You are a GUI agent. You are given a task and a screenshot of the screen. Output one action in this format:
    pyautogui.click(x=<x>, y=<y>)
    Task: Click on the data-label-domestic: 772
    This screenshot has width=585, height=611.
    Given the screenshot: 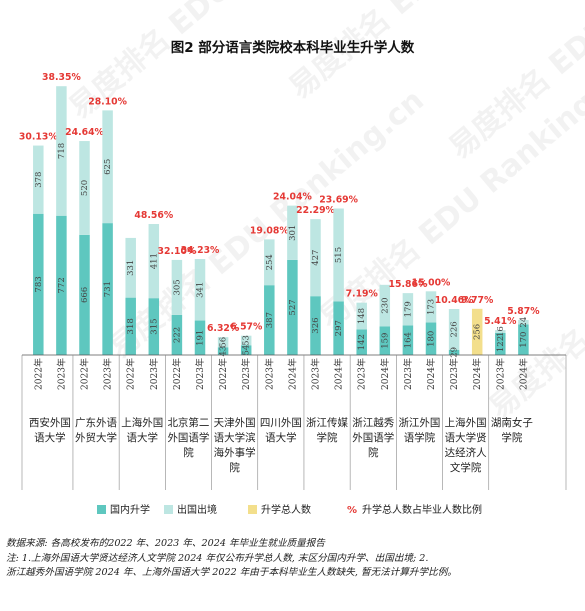 What is the action you would take?
    pyautogui.click(x=62, y=285)
    